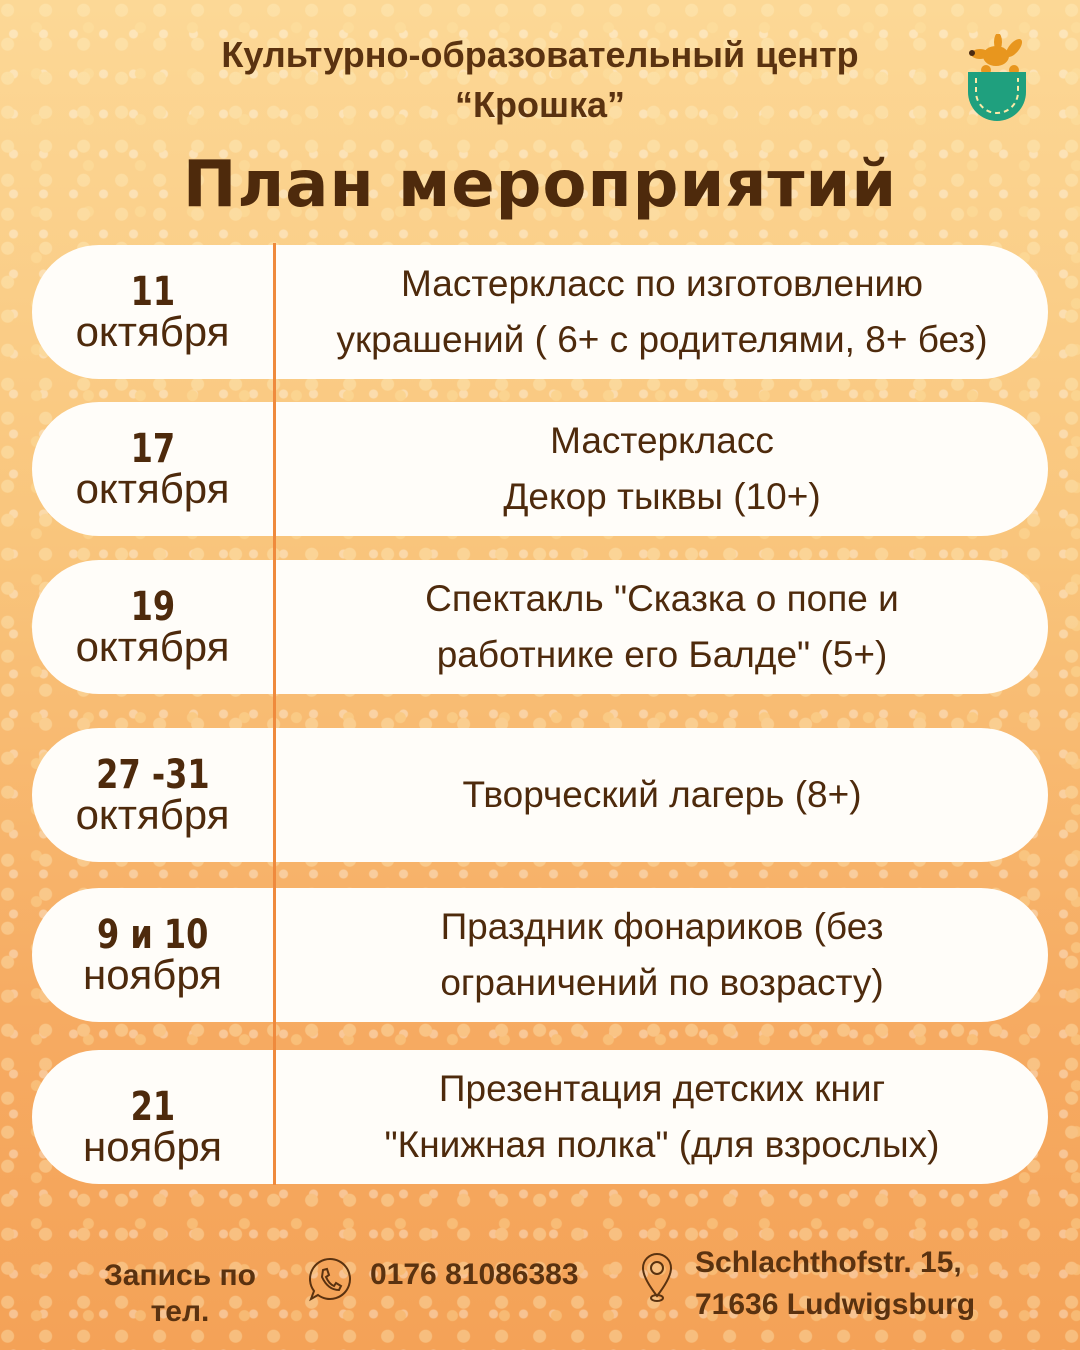 Image resolution: width=1080 pixels, height=1350 pixels. I want to click on page-title: План мероприятий, so click(540, 185).